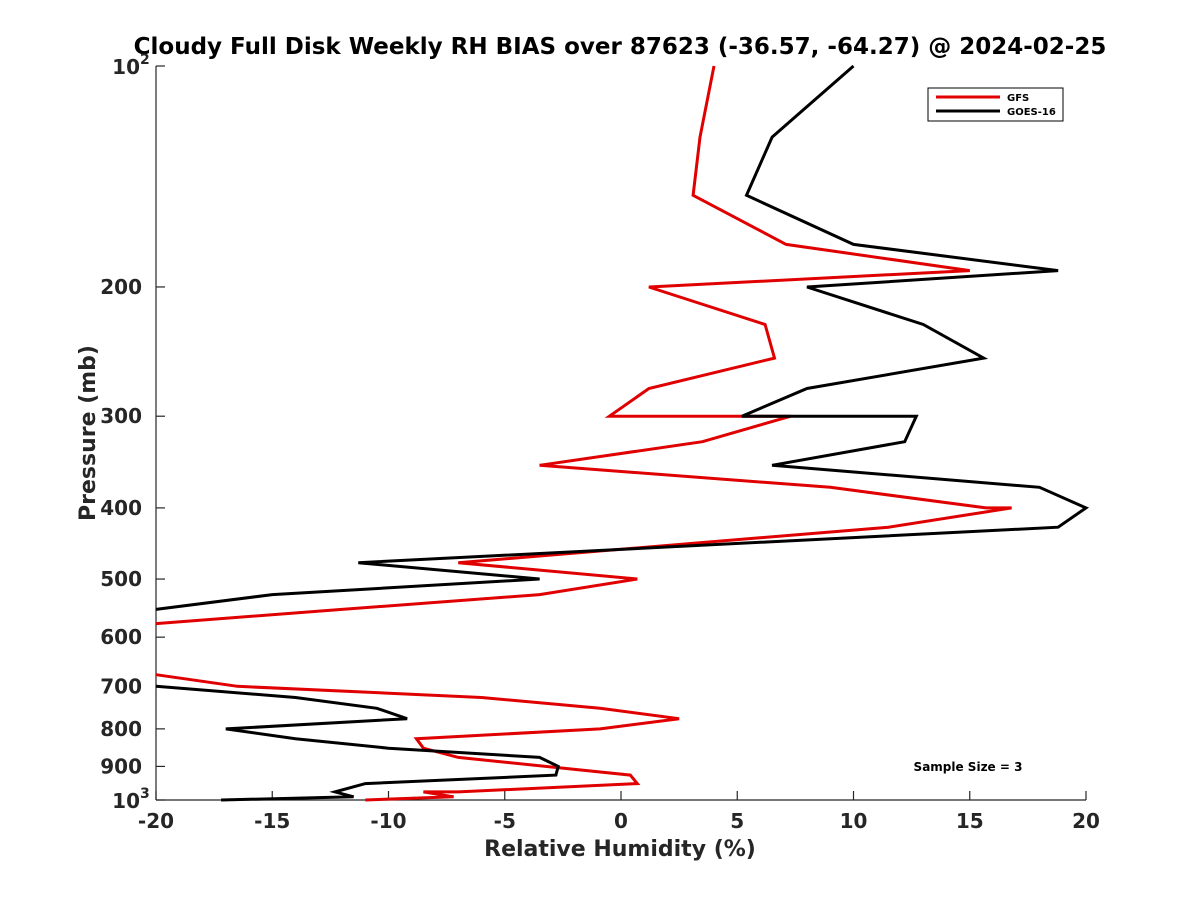  What do you see at coordinates (121, 416) in the screenshot?
I see `y-tick-label: 300` at bounding box center [121, 416].